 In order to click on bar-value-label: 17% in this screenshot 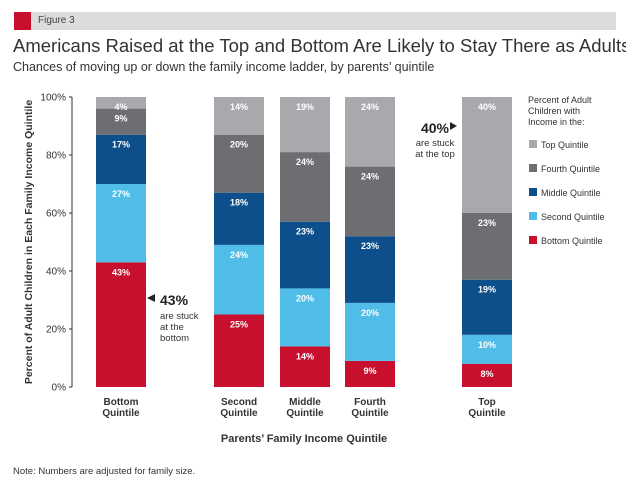, I will do `click(121, 145)`.